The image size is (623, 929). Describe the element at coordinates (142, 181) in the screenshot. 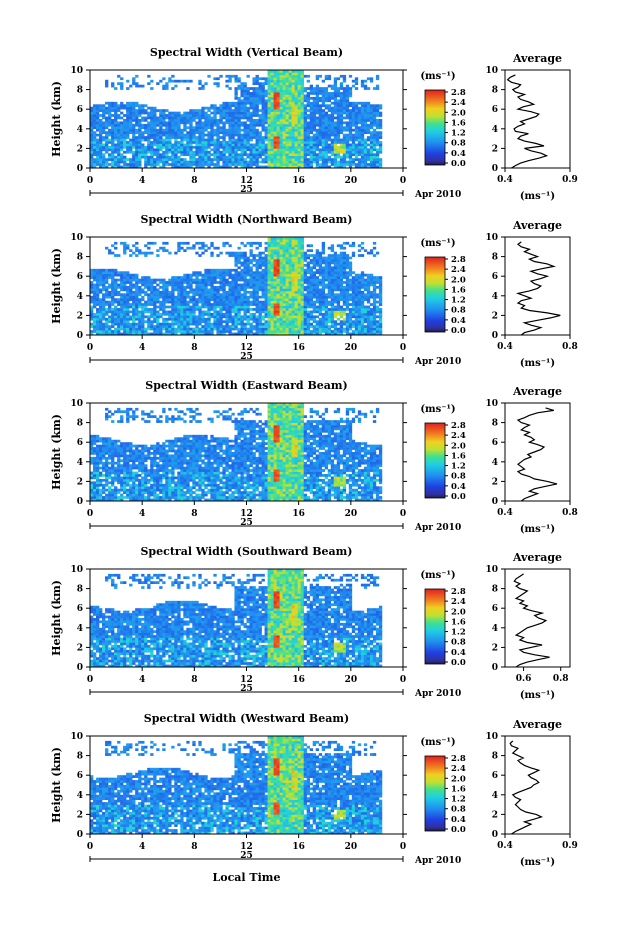

I see `x-tick-label: 4` at that location.